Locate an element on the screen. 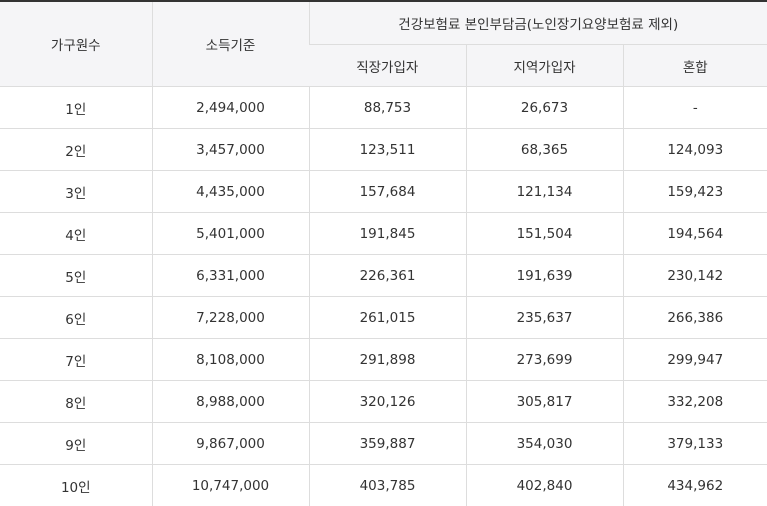  header-employee: 직장가입자 is located at coordinates (387, 65).